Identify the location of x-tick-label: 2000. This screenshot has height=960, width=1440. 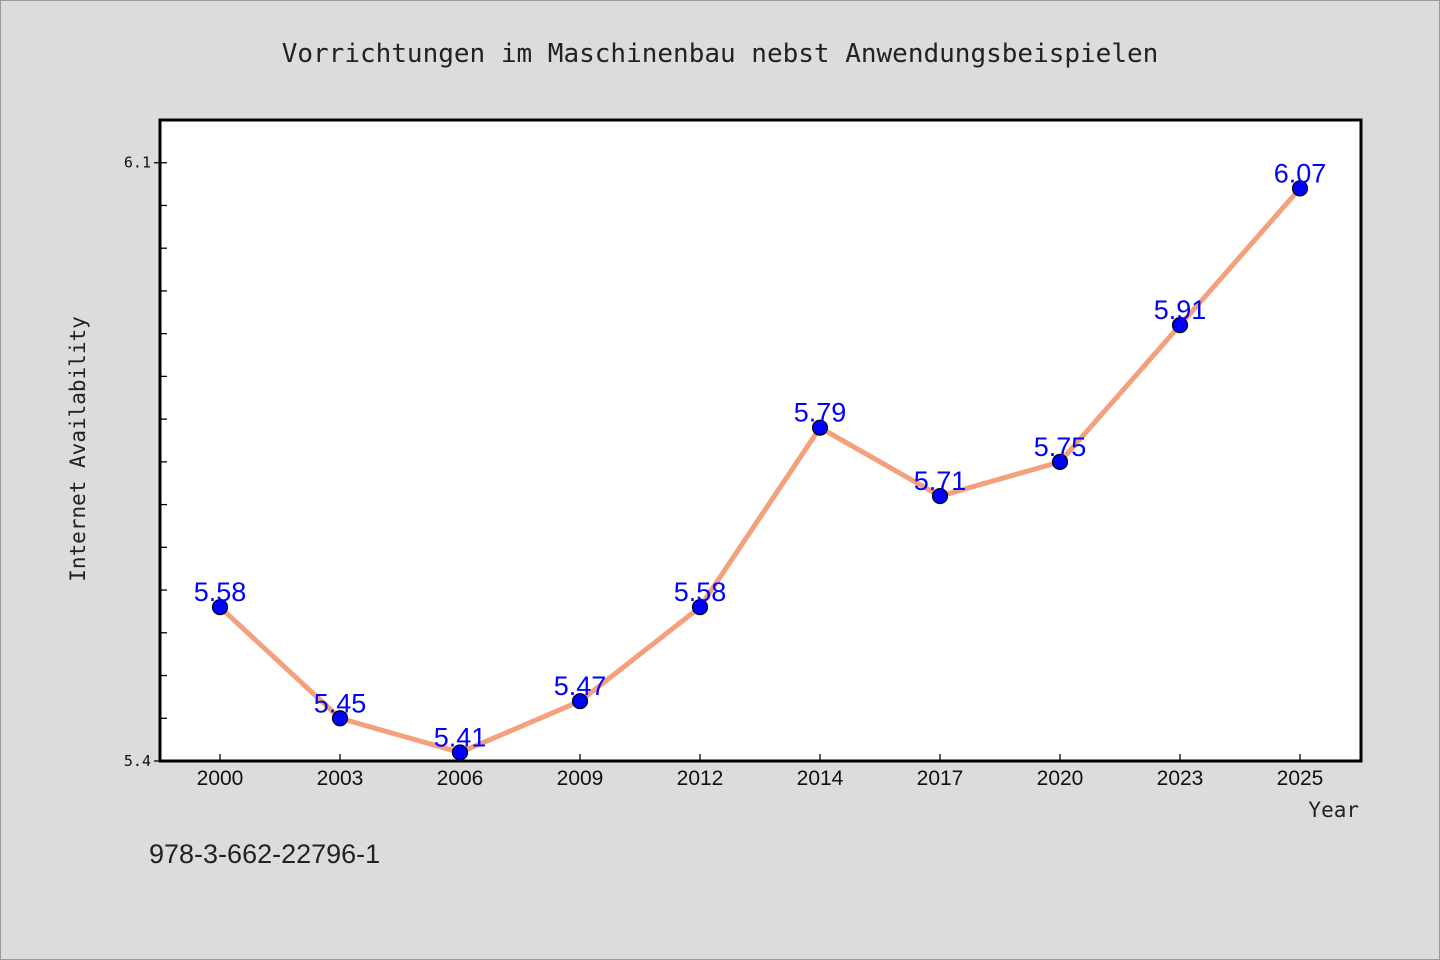
(220, 778).